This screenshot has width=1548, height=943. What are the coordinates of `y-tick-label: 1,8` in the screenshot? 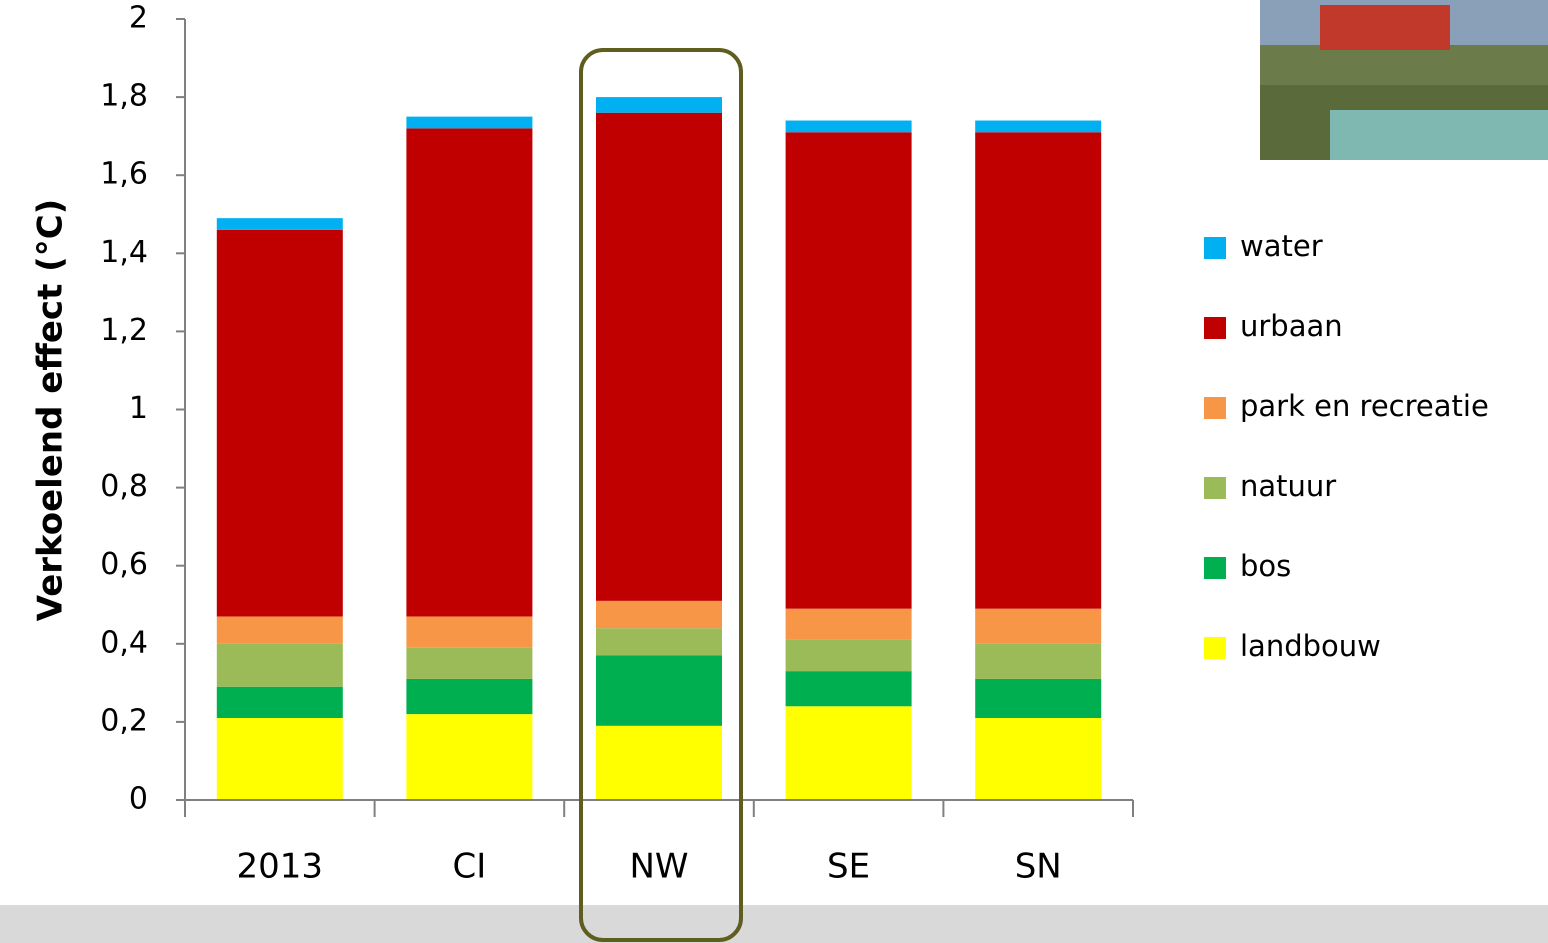 It's located at (124, 96).